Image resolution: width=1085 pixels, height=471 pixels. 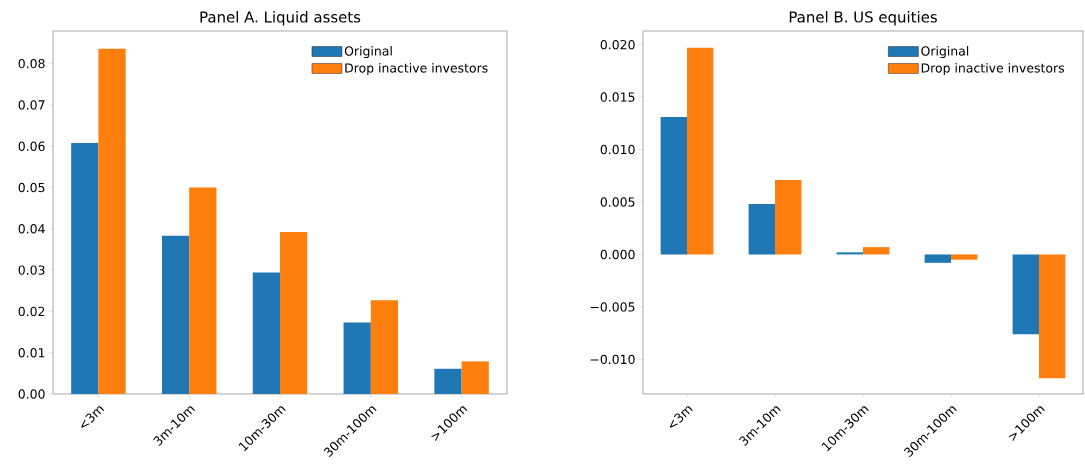 What do you see at coordinates (617, 149) in the screenshot?
I see `y-tick-label: 0.010` at bounding box center [617, 149].